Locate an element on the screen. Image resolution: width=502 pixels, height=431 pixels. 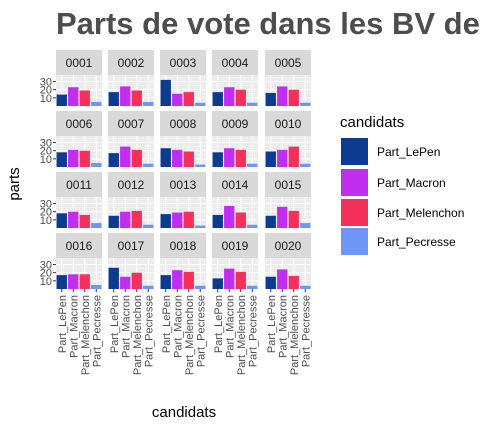
legend-label: Part_Pecresse is located at coordinates (416, 242).